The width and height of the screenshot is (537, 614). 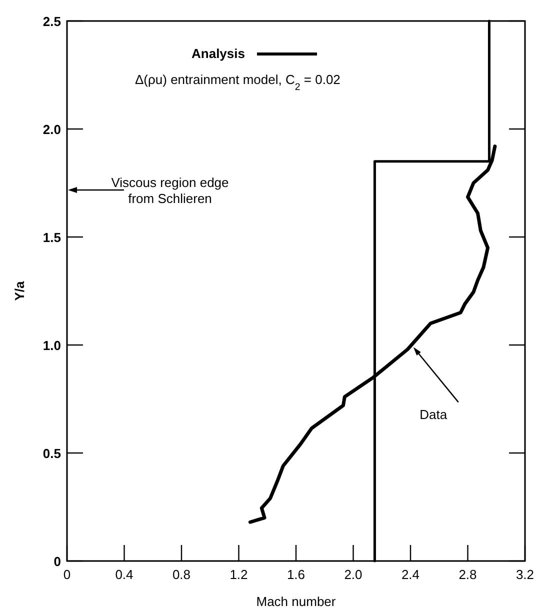 I want to click on x-tick-label: 0.4, so click(x=124, y=574).